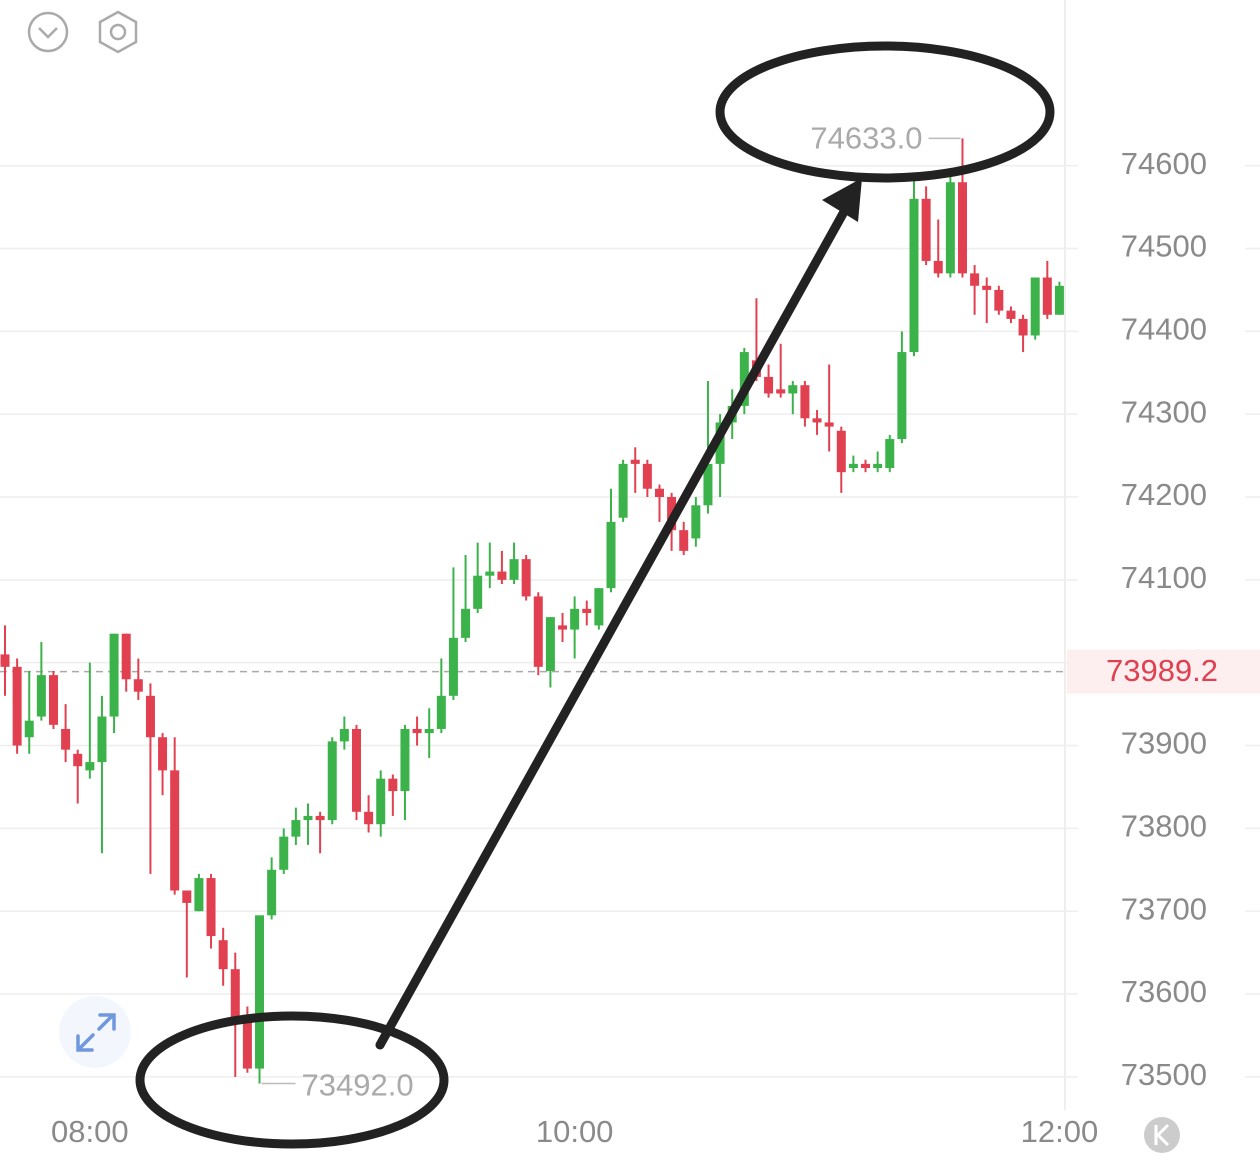 The height and width of the screenshot is (1159, 1260). What do you see at coordinates (1164, 743) in the screenshot?
I see `y-tick-label: 73900` at bounding box center [1164, 743].